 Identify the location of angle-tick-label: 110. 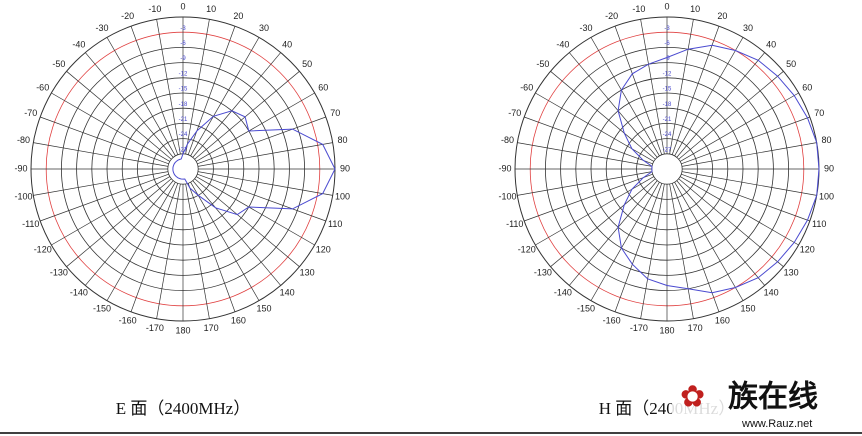
(335, 224).